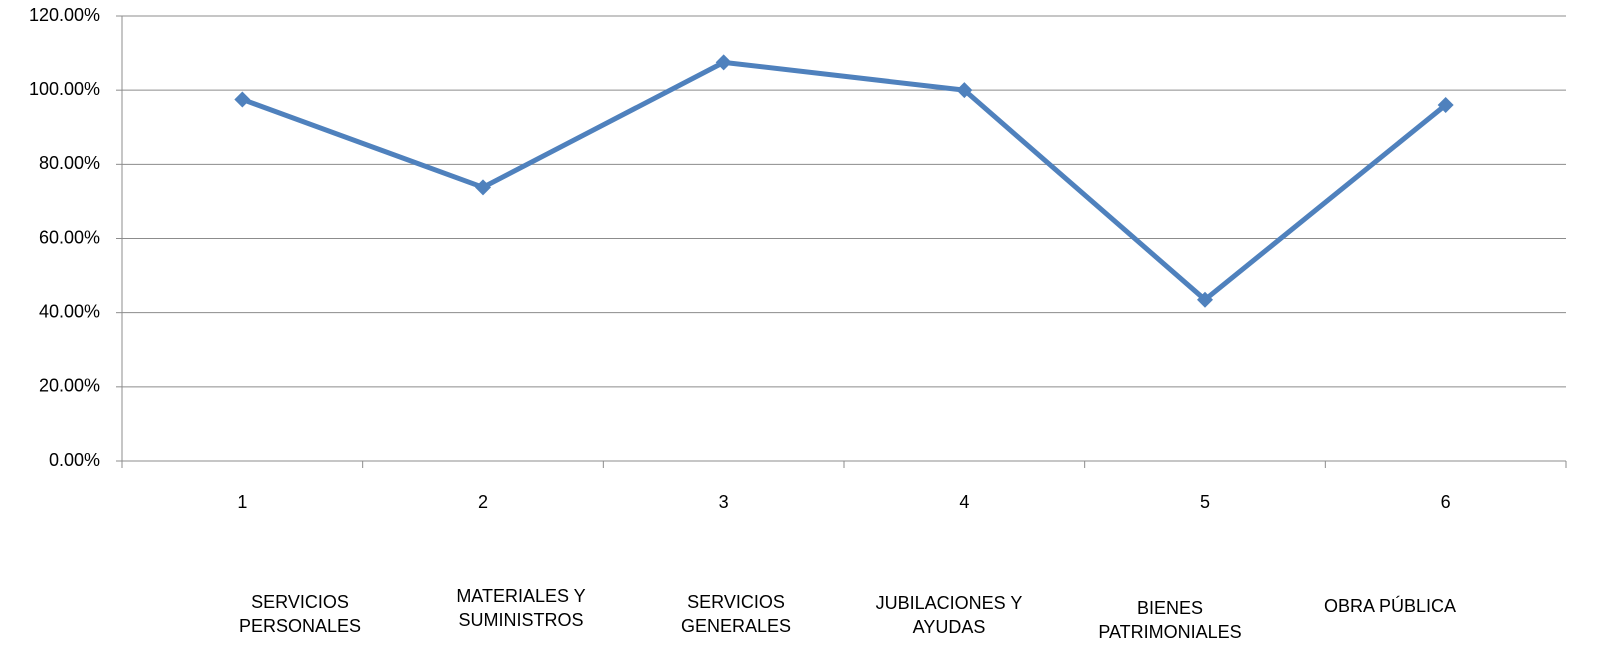  I want to click on category-description: JUBILACIONES Y AYUDAS, so click(949, 615).